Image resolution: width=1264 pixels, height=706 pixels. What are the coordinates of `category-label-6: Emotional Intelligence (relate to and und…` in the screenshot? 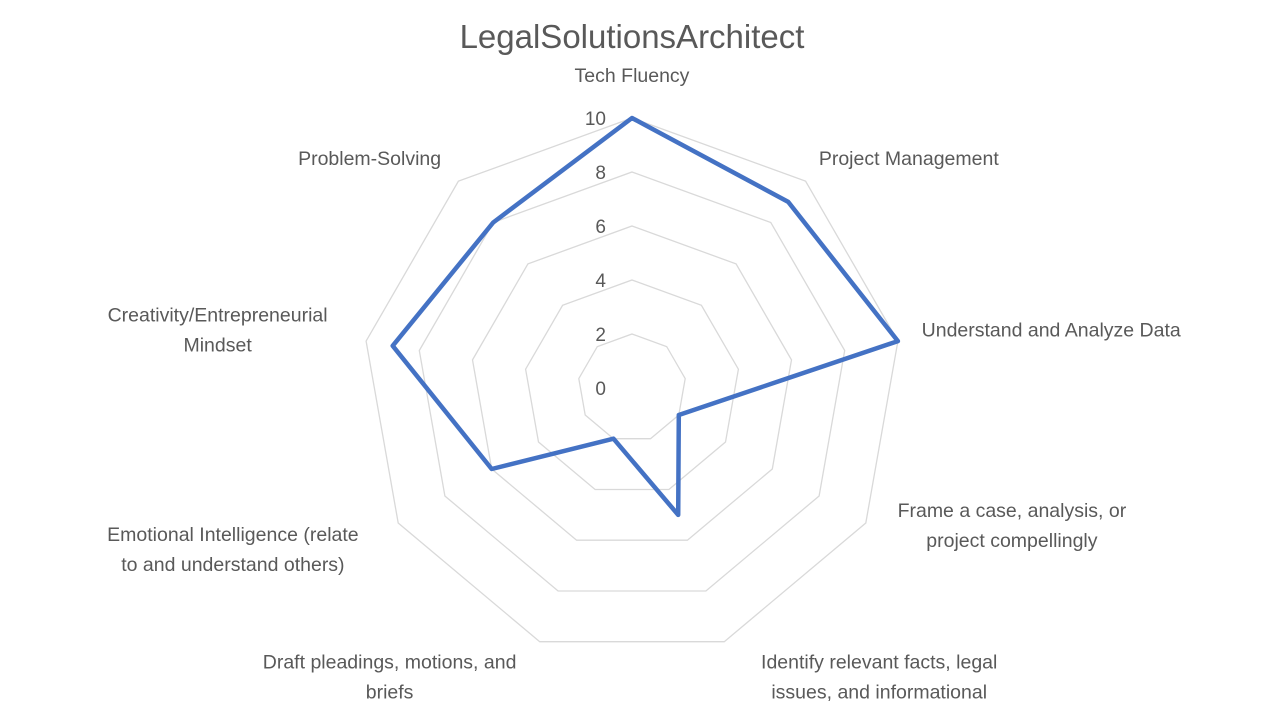 It's located at (232, 550).